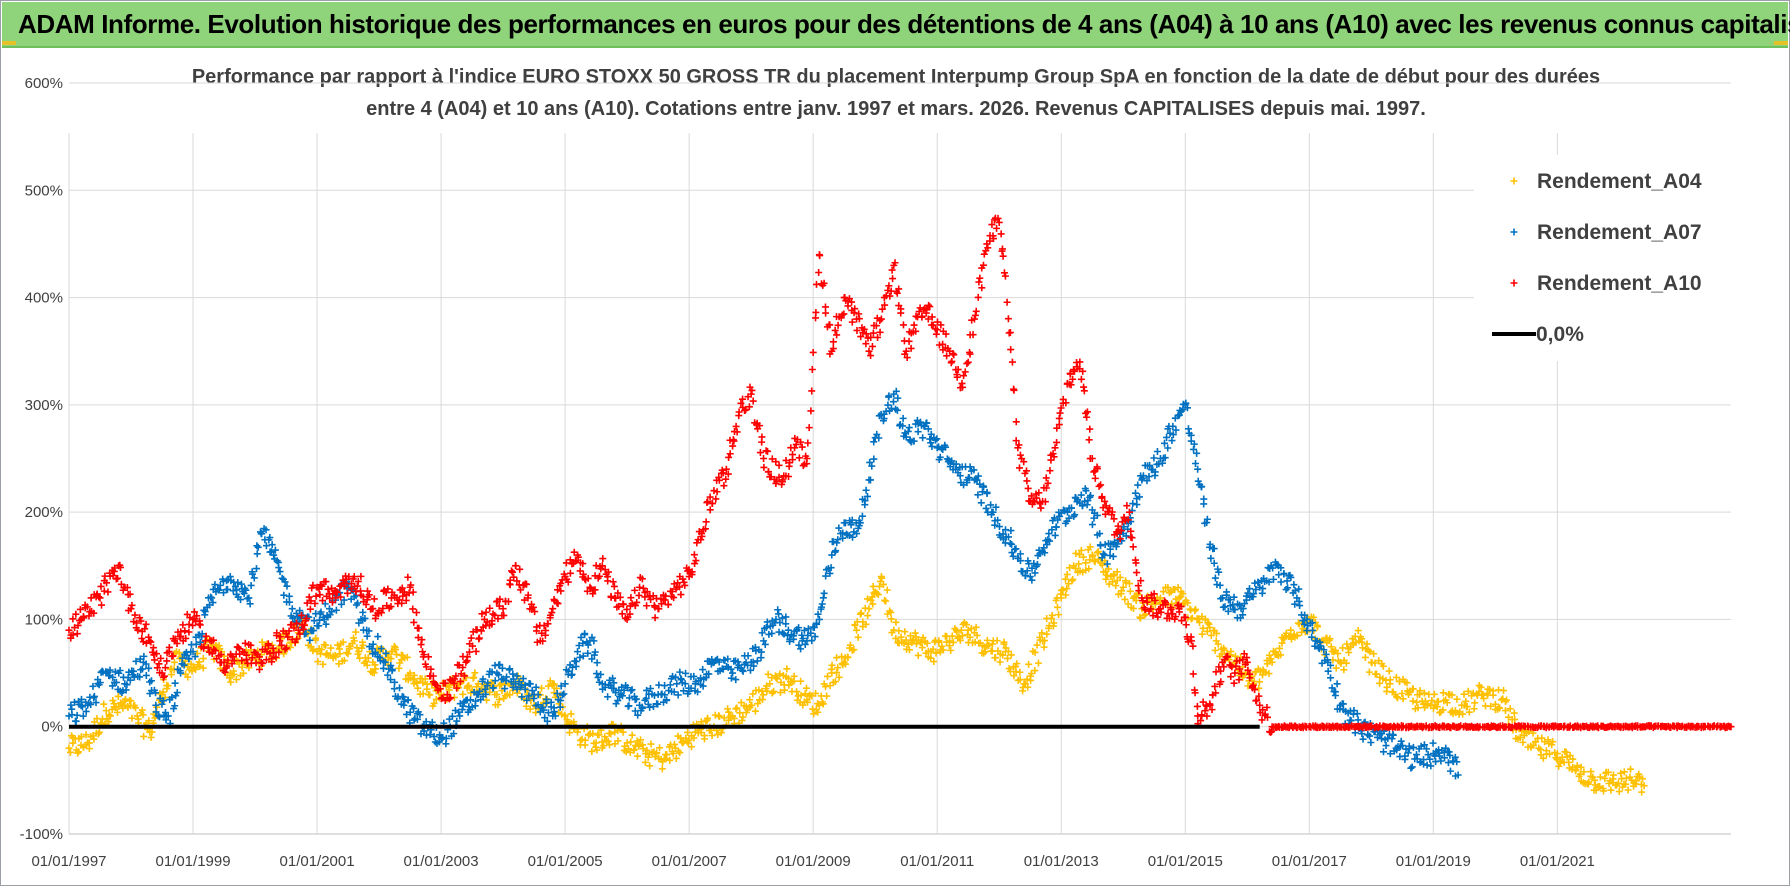 The width and height of the screenshot is (1790, 886). What do you see at coordinates (1619, 232) in the screenshot?
I see `legend-label: Rendement_A07` at bounding box center [1619, 232].